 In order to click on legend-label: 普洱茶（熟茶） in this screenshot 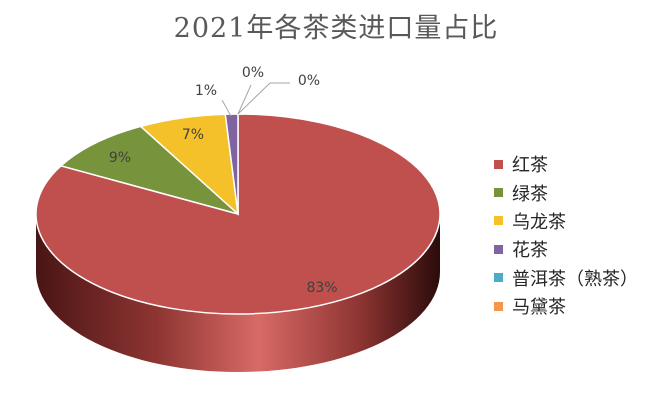, I will do `click(575, 279)`.